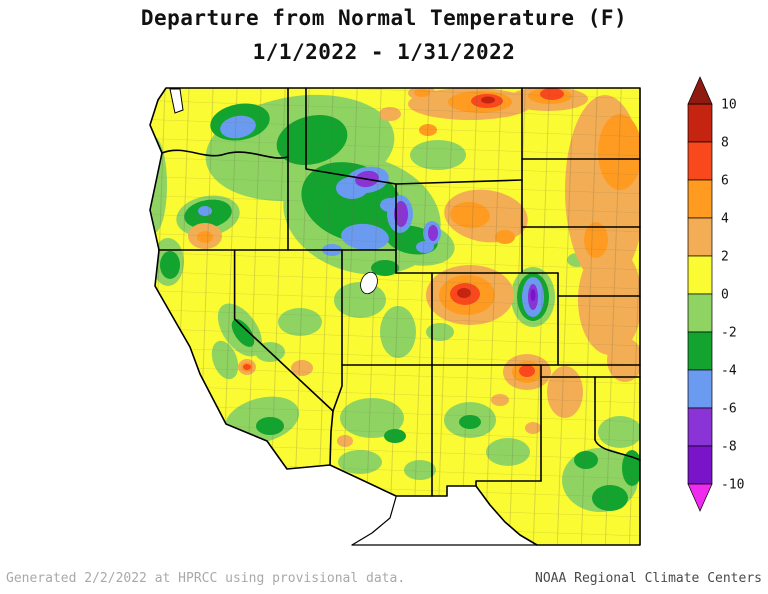 This screenshot has height=594, width=768. I want to click on border-wa-or-columbia, so click(225, 154).